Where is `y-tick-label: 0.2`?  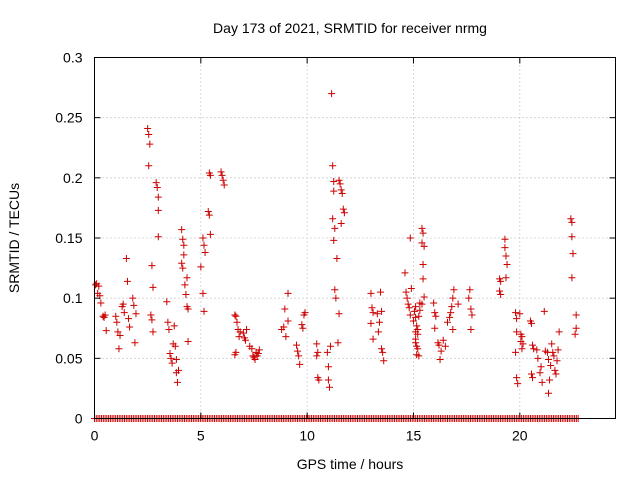
y-tick-label: 0.2 is located at coordinates (73, 178).